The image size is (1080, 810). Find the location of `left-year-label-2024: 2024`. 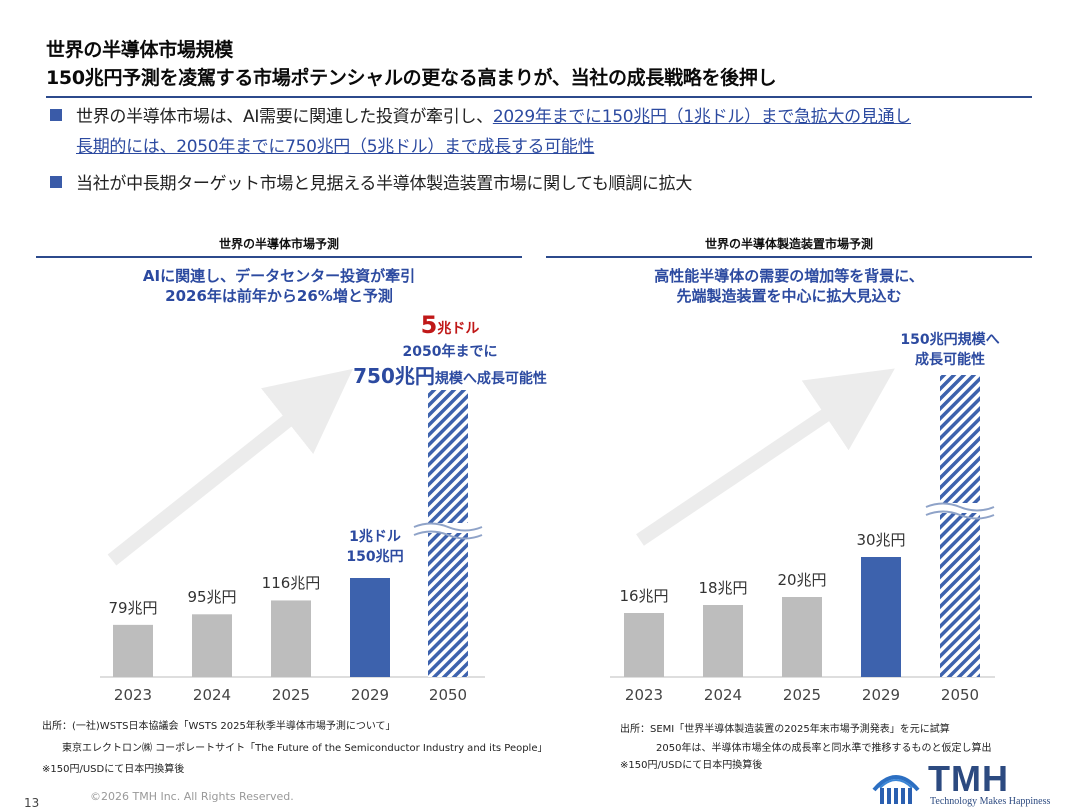

left-year-label-2024: 2024 is located at coordinates (212, 695).